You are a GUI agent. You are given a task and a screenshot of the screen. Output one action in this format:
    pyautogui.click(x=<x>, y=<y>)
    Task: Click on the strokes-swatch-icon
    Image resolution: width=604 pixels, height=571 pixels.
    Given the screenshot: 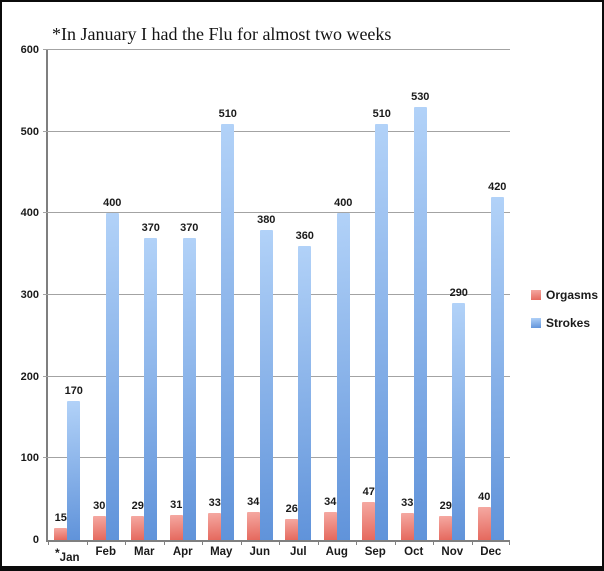 What is the action you would take?
    pyautogui.click(x=536, y=323)
    